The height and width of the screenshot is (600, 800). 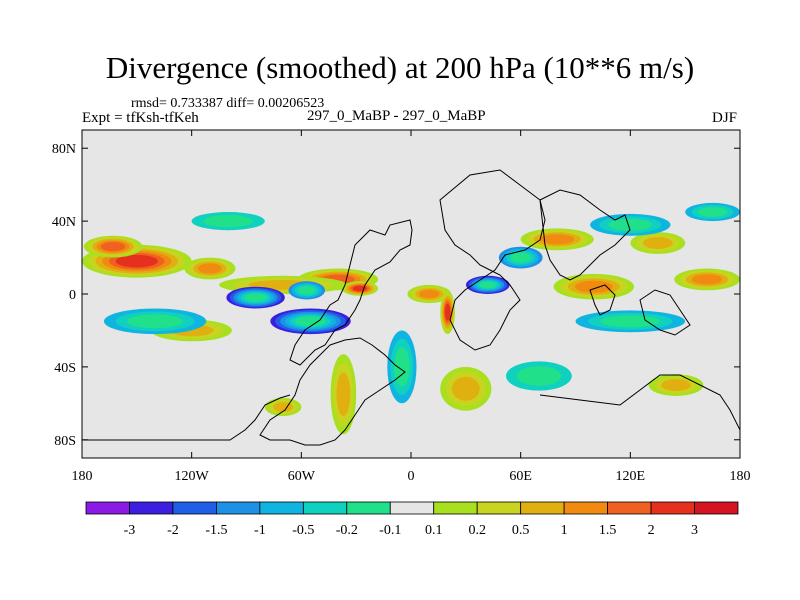 I want to click on coastline-north-america, so click(x=351, y=292).